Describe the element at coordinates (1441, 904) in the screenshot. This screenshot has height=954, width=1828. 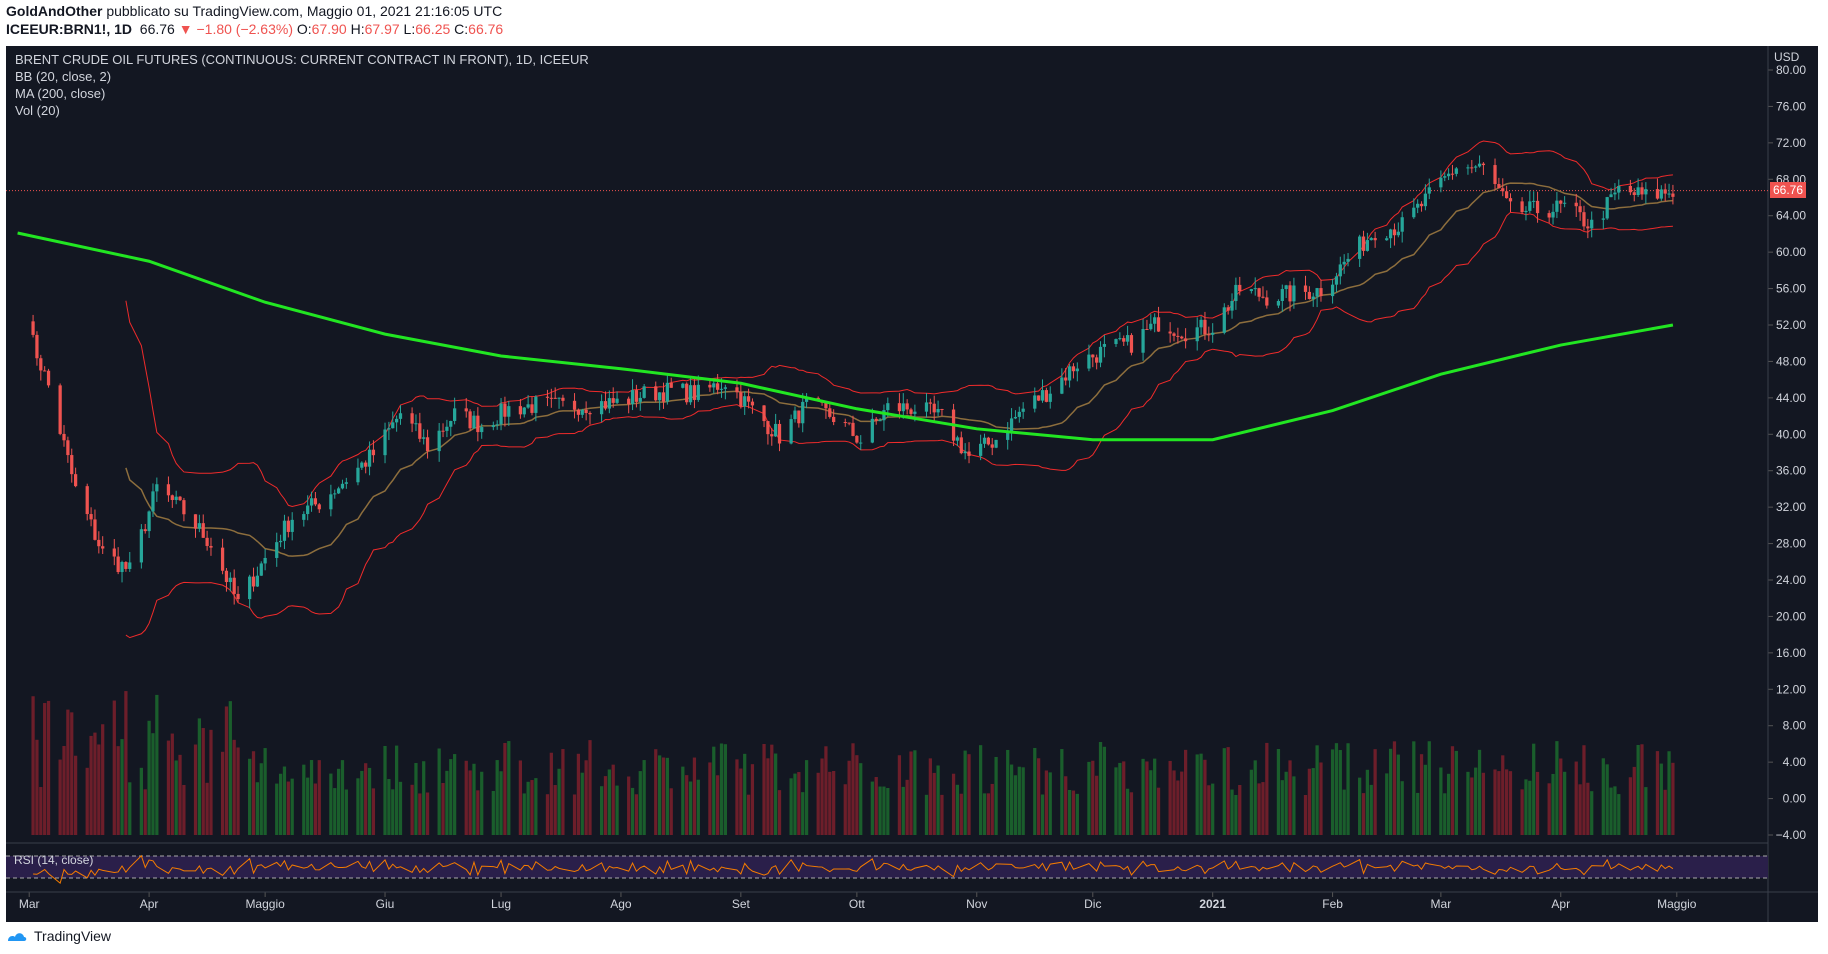
I see `x-tick-label: Mar` at that location.